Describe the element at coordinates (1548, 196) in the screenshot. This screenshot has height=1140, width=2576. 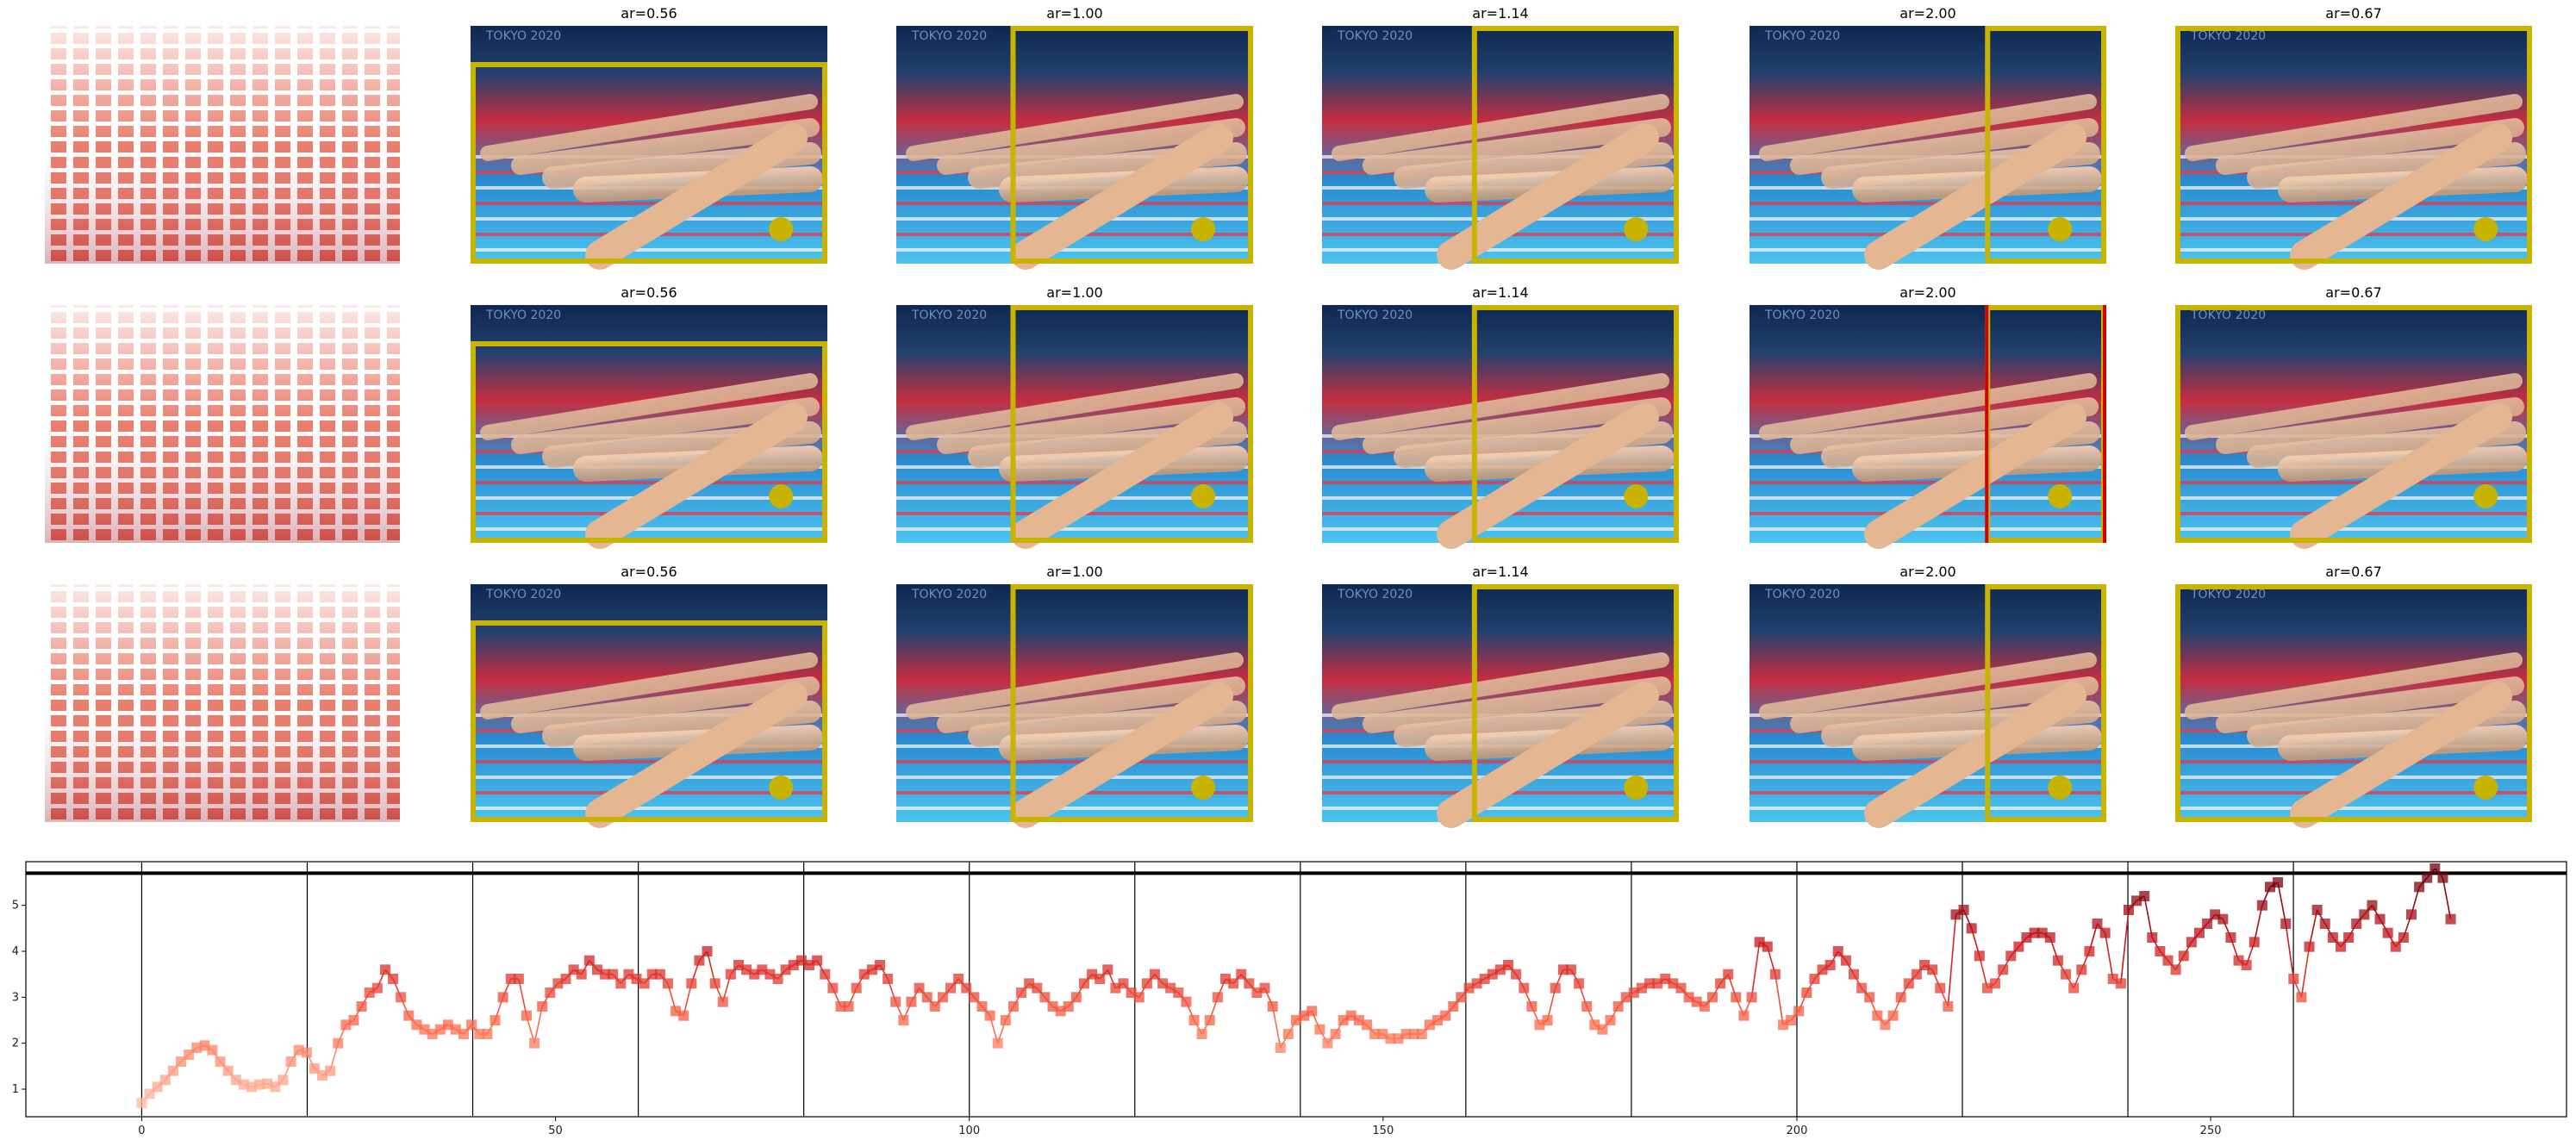
I see `swimmer-body` at that location.